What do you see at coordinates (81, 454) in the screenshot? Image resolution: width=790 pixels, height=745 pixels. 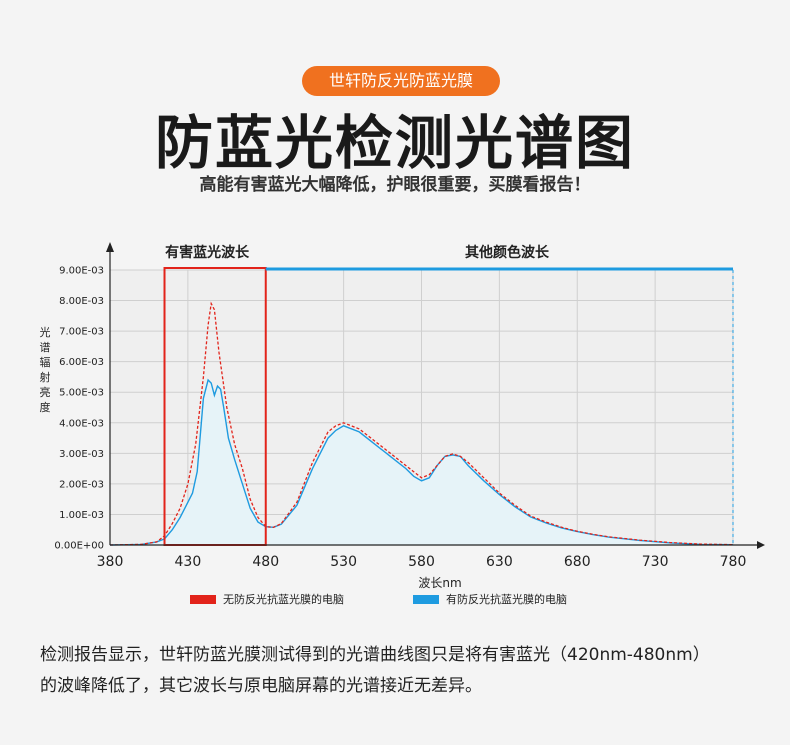 I see `y-tick-label: 3.00E-03` at bounding box center [81, 454].